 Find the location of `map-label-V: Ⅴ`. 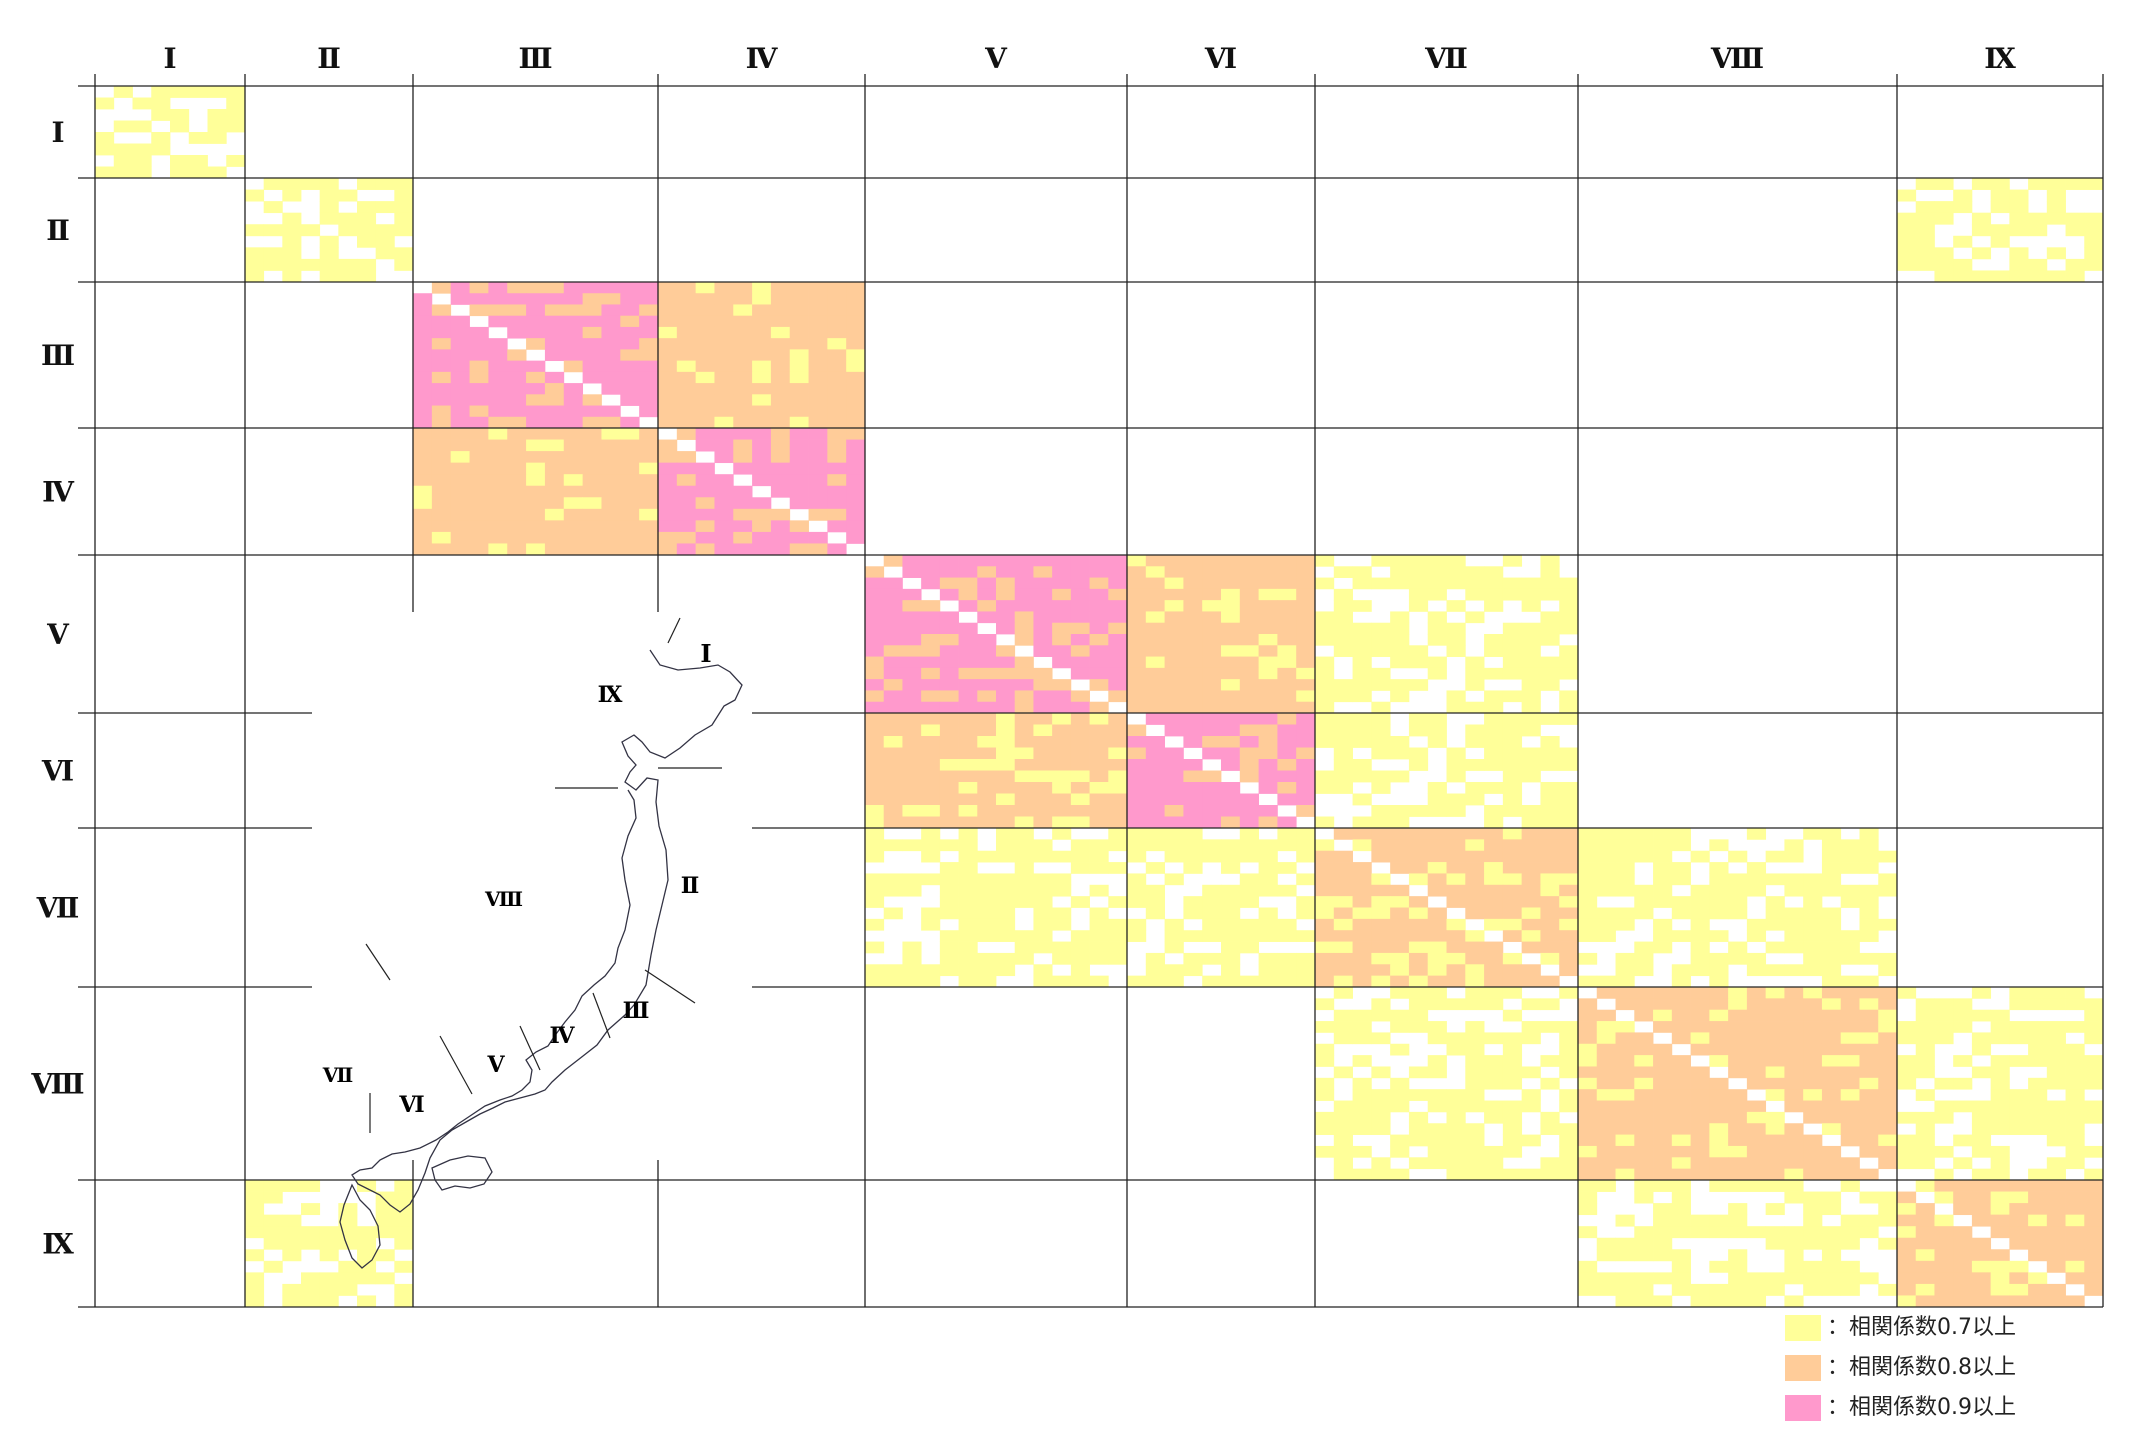

map-label-V: Ⅴ is located at coordinates (495, 1065).